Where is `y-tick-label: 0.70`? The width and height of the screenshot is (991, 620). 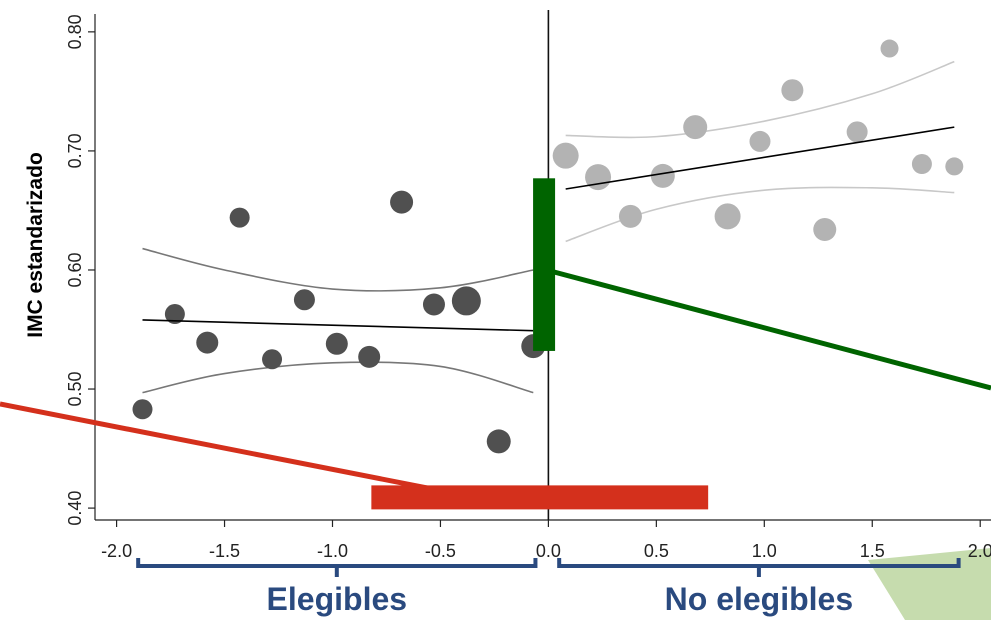 y-tick-label: 0.70 is located at coordinates (75, 150).